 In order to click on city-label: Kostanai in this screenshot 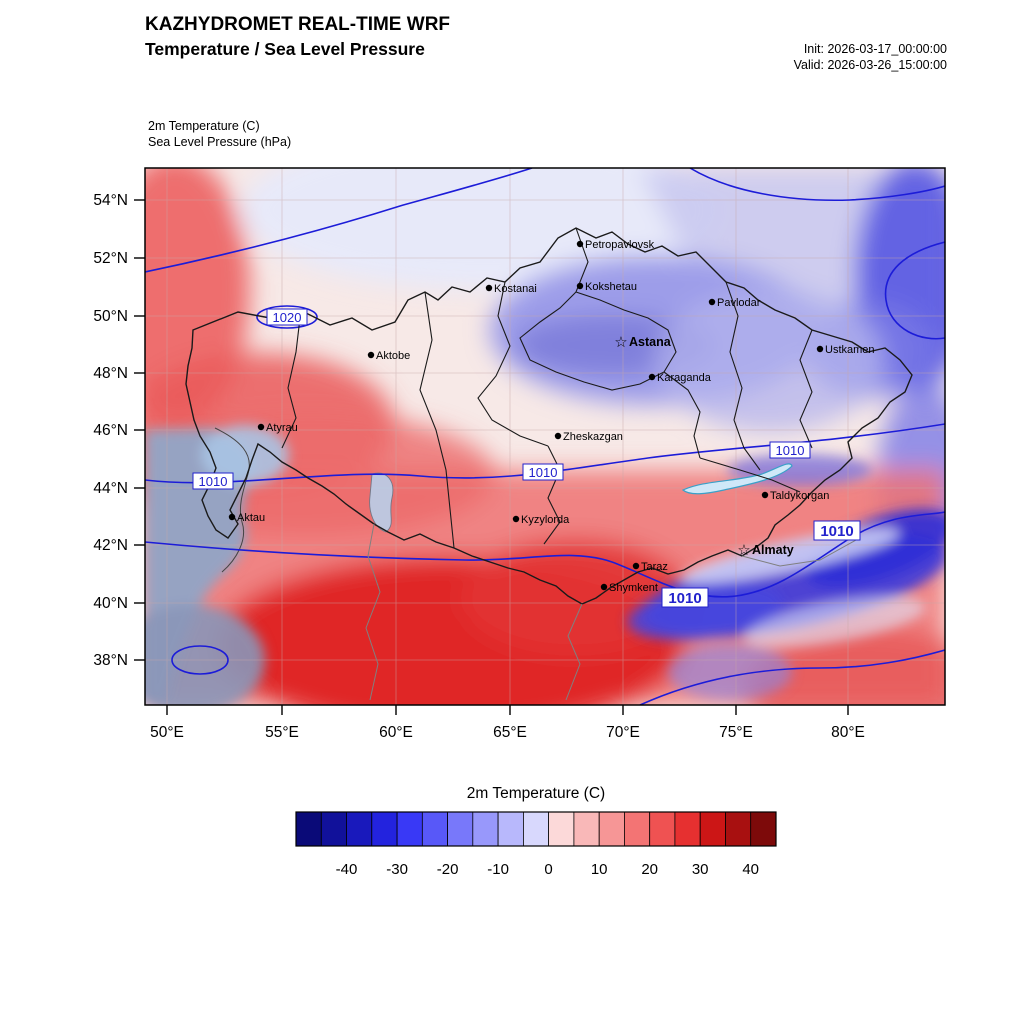, I will do `click(515, 289)`.